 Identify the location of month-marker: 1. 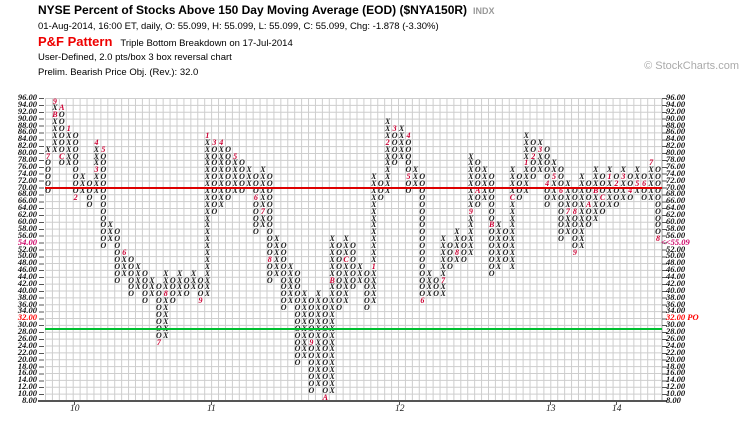
(207, 135).